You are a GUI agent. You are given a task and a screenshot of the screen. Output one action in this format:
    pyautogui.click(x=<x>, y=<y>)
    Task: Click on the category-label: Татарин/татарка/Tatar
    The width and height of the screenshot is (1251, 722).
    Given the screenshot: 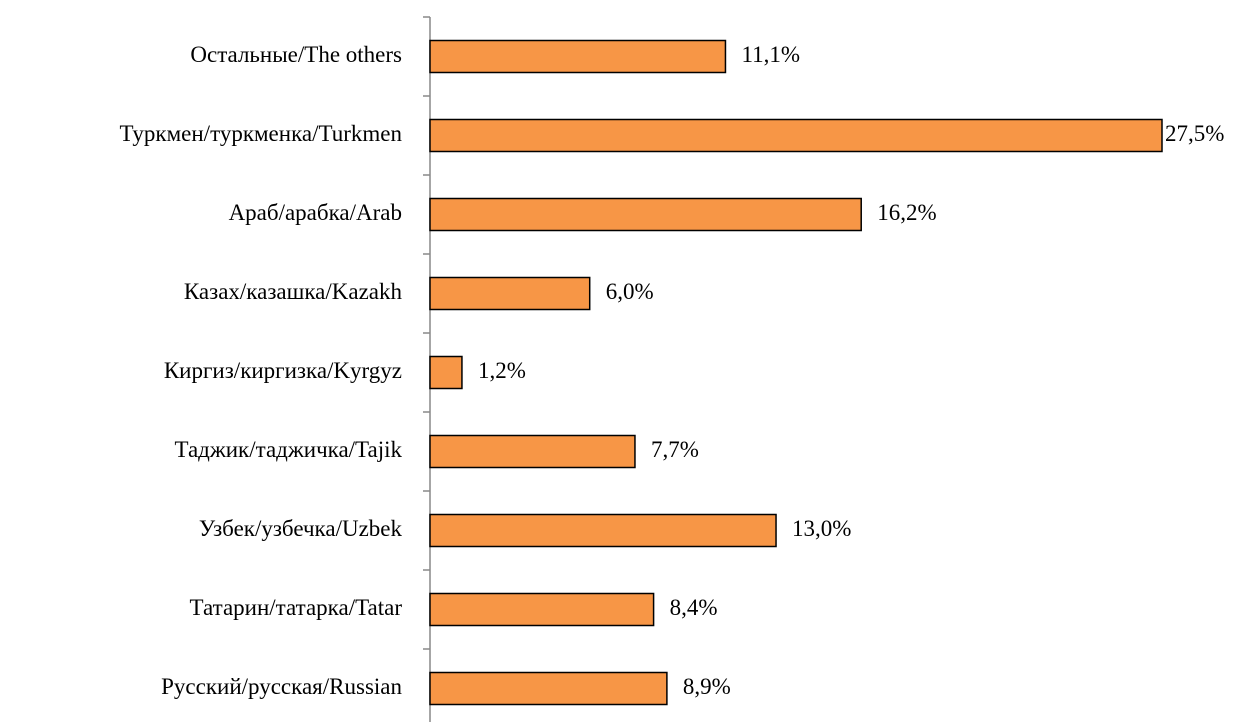 What is the action you would take?
    pyautogui.click(x=296, y=607)
    